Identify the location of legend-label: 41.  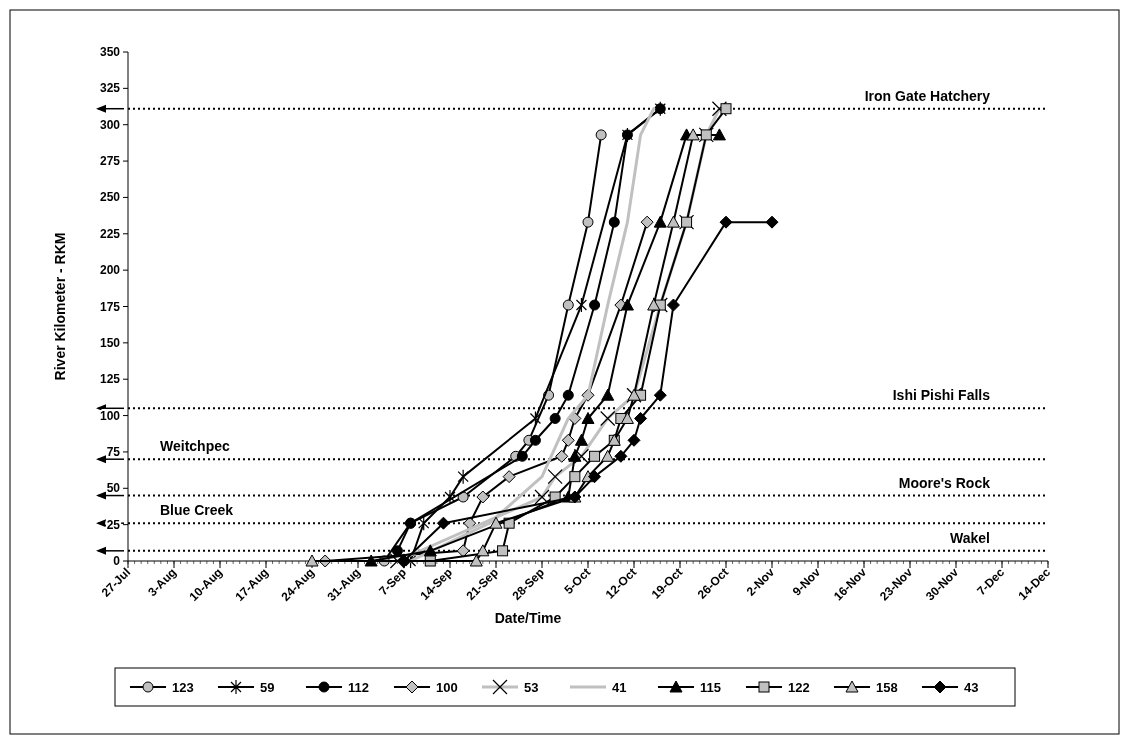
(619, 687).